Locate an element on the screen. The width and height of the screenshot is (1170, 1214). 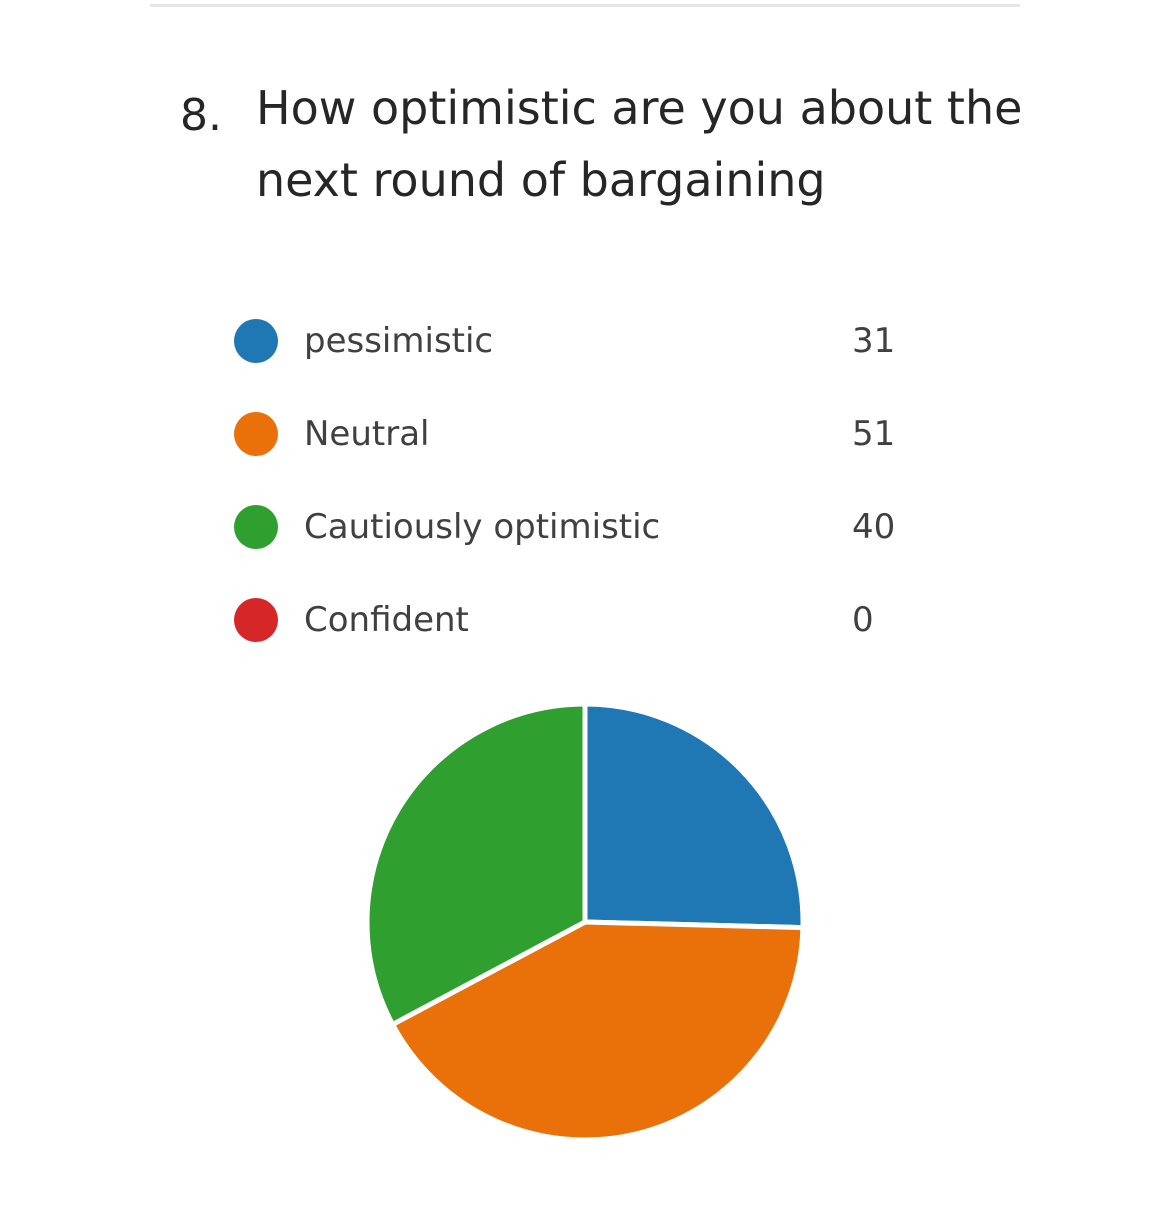
legend-swatch-cautiously-optimistic is located at coordinates (256, 527).